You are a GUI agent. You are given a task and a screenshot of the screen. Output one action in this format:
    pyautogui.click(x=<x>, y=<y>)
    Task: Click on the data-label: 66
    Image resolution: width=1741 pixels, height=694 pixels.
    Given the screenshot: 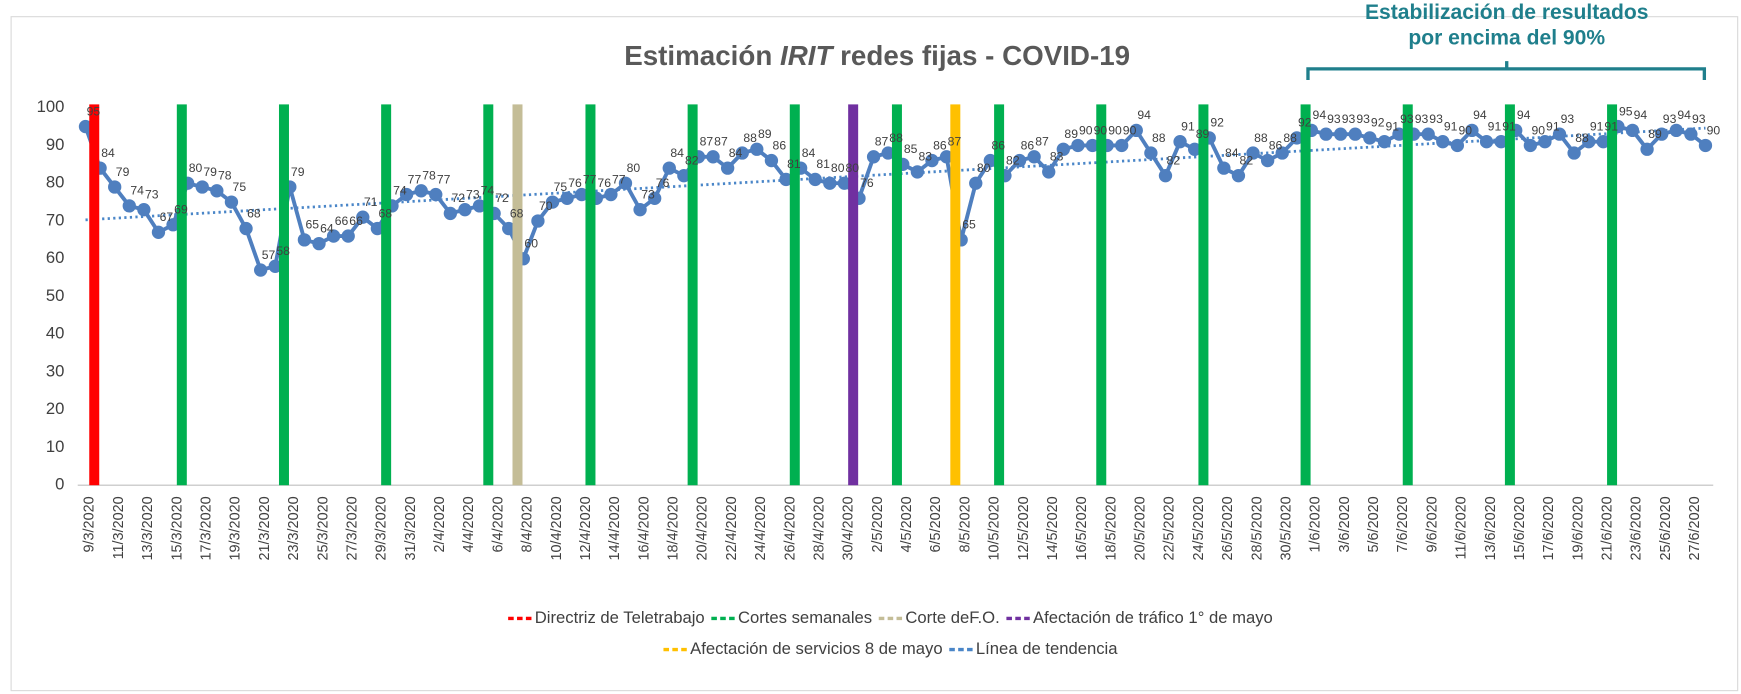 What is the action you would take?
    pyautogui.click(x=356, y=221)
    